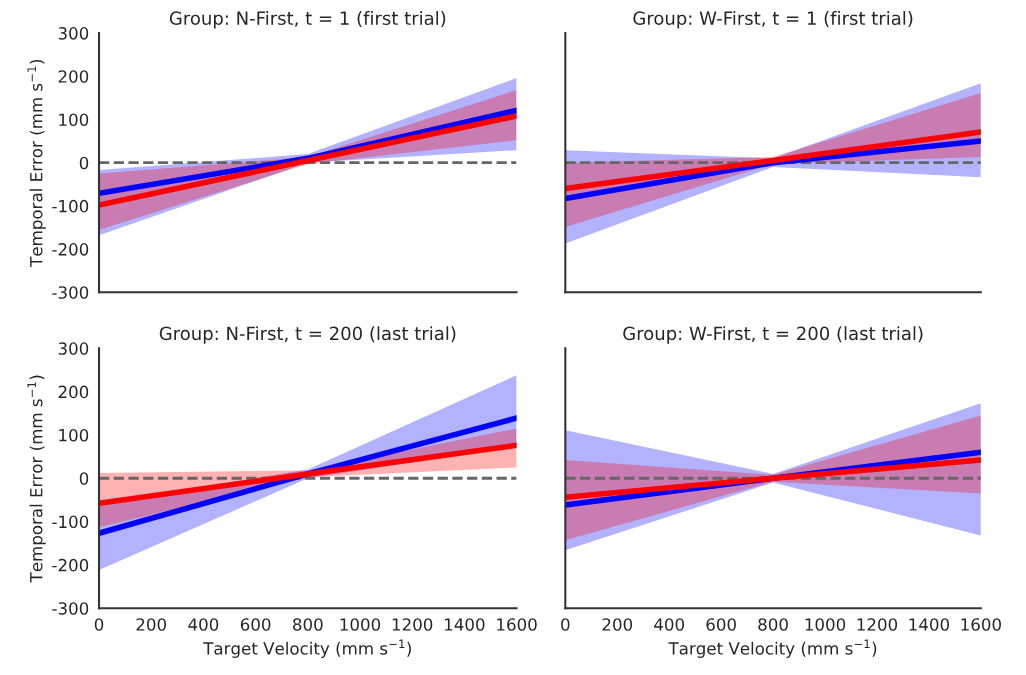 The height and width of the screenshot is (675, 1026). Describe the element at coordinates (773, 20) in the screenshot. I see `chart-title: Group: W-First, t = 1 (first trial)` at that location.